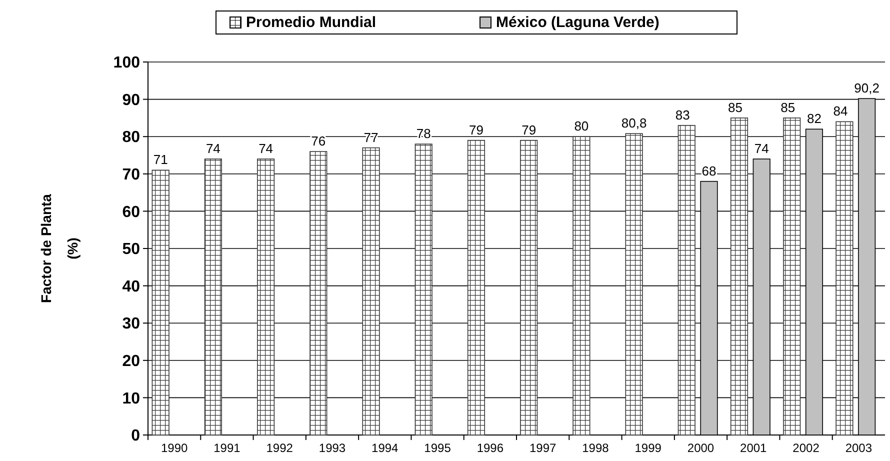 The height and width of the screenshot is (461, 890). What do you see at coordinates (438, 448) in the screenshot?
I see `x-tick-label: 1995` at bounding box center [438, 448].